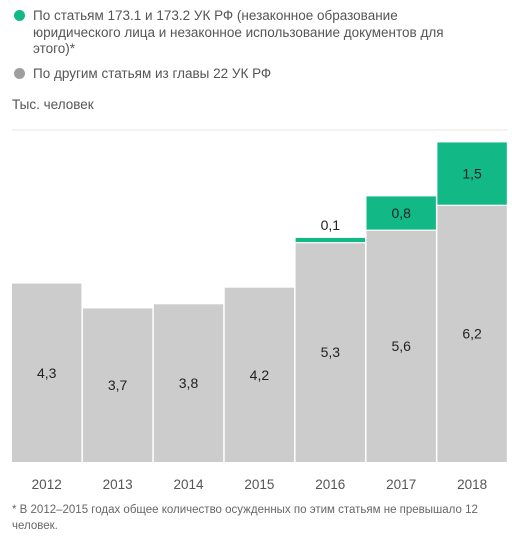 The width and height of the screenshot is (512, 538). What do you see at coordinates (401, 484) in the screenshot?
I see `x-tick-label: 2017` at bounding box center [401, 484].